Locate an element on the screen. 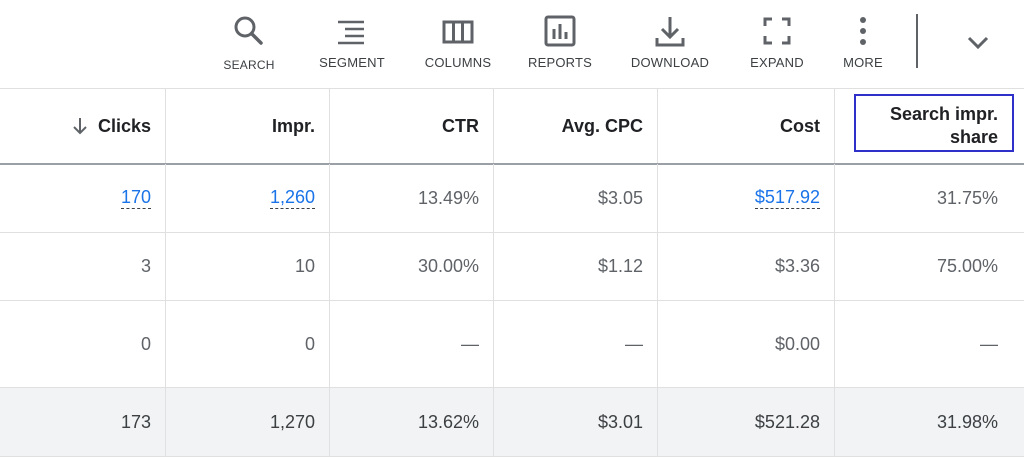 Image resolution: width=1024 pixels, height=464 pixels. header-ctr-label: CTR is located at coordinates (460, 125).